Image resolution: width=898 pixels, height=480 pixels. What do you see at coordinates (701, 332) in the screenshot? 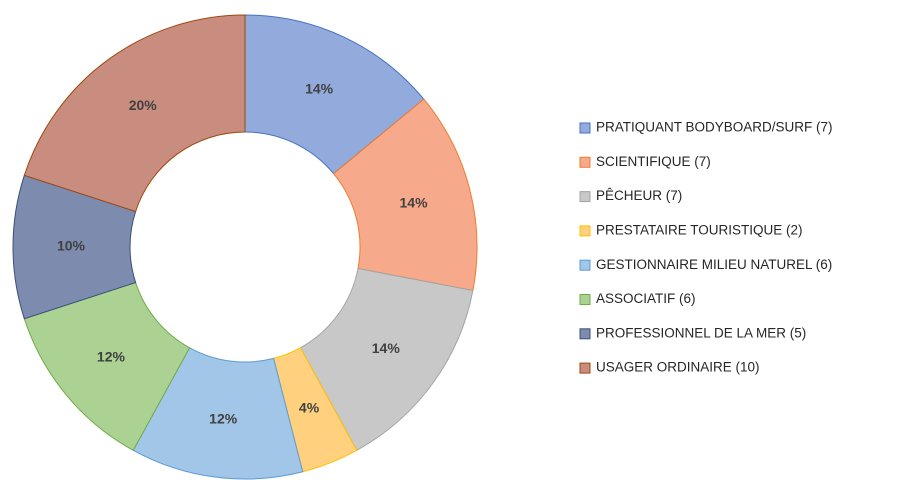
I see `legend-label: PROFESSIONNEL DE LA MER (5)` at bounding box center [701, 332].